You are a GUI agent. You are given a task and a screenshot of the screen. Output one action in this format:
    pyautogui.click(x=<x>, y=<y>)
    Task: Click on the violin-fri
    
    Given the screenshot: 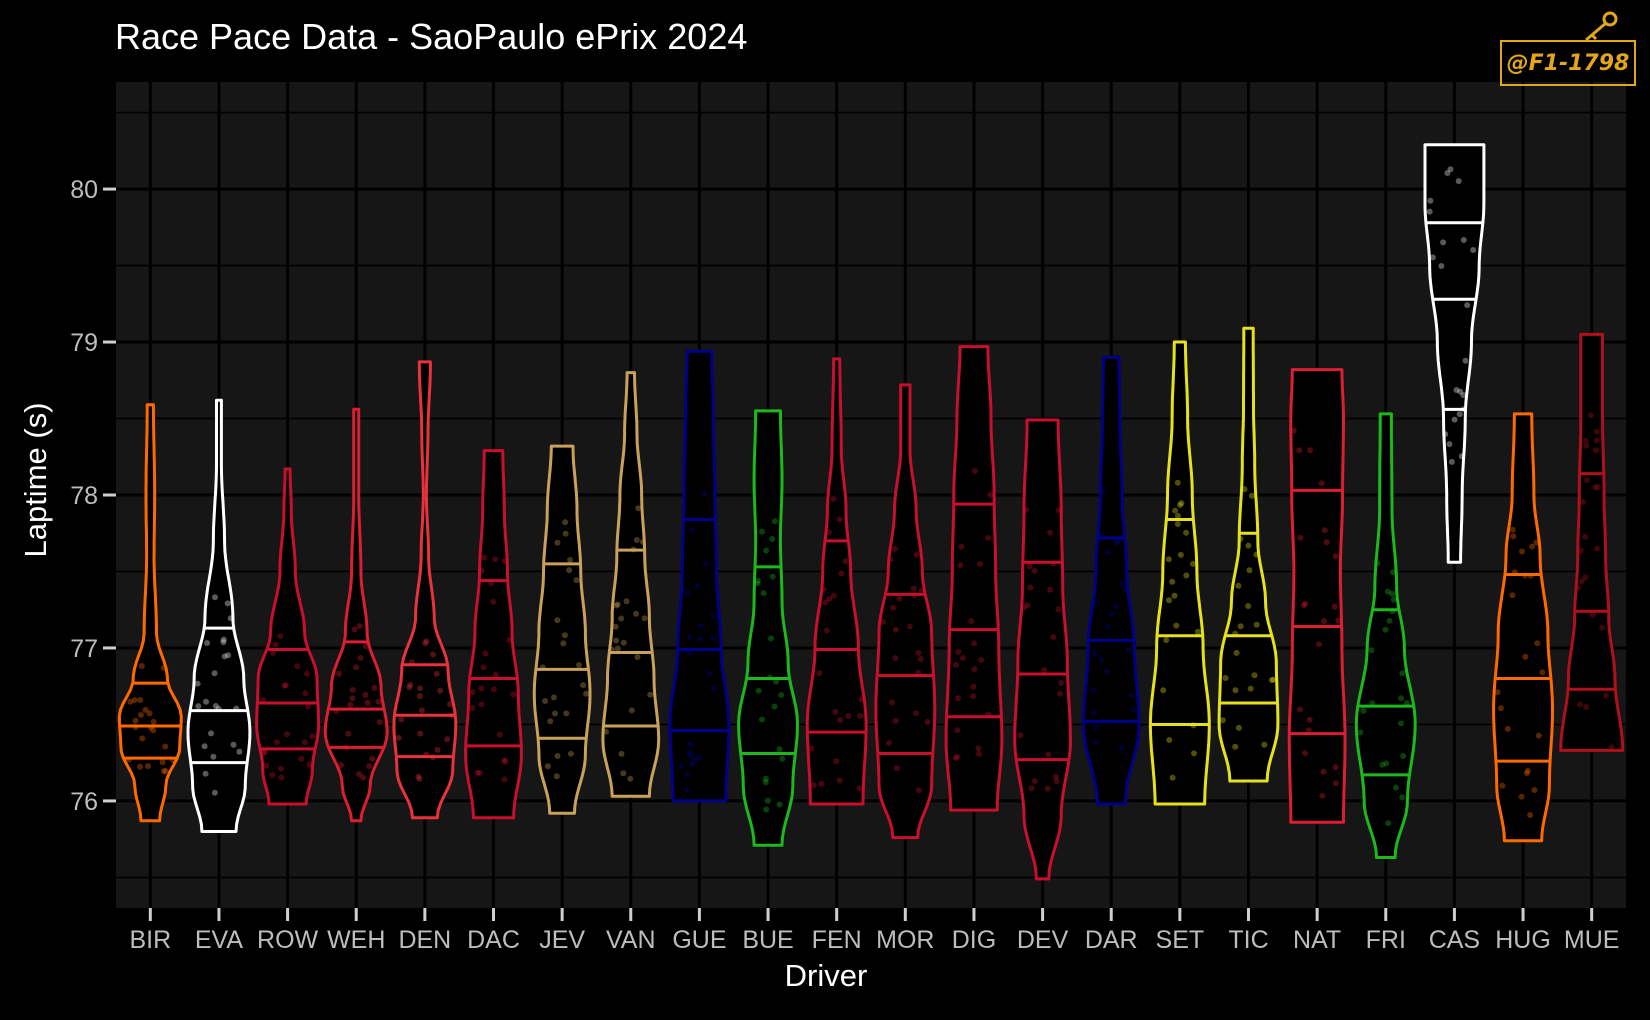 What is the action you would take?
    pyautogui.click(x=1385, y=635)
    